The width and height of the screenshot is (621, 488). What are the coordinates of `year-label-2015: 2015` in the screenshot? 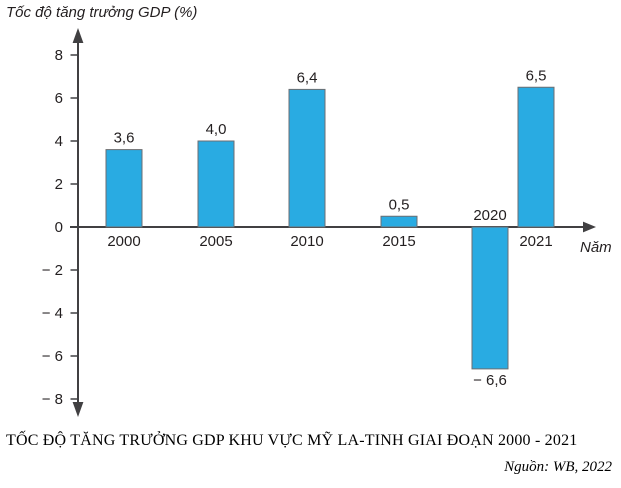 It's located at (398, 241).